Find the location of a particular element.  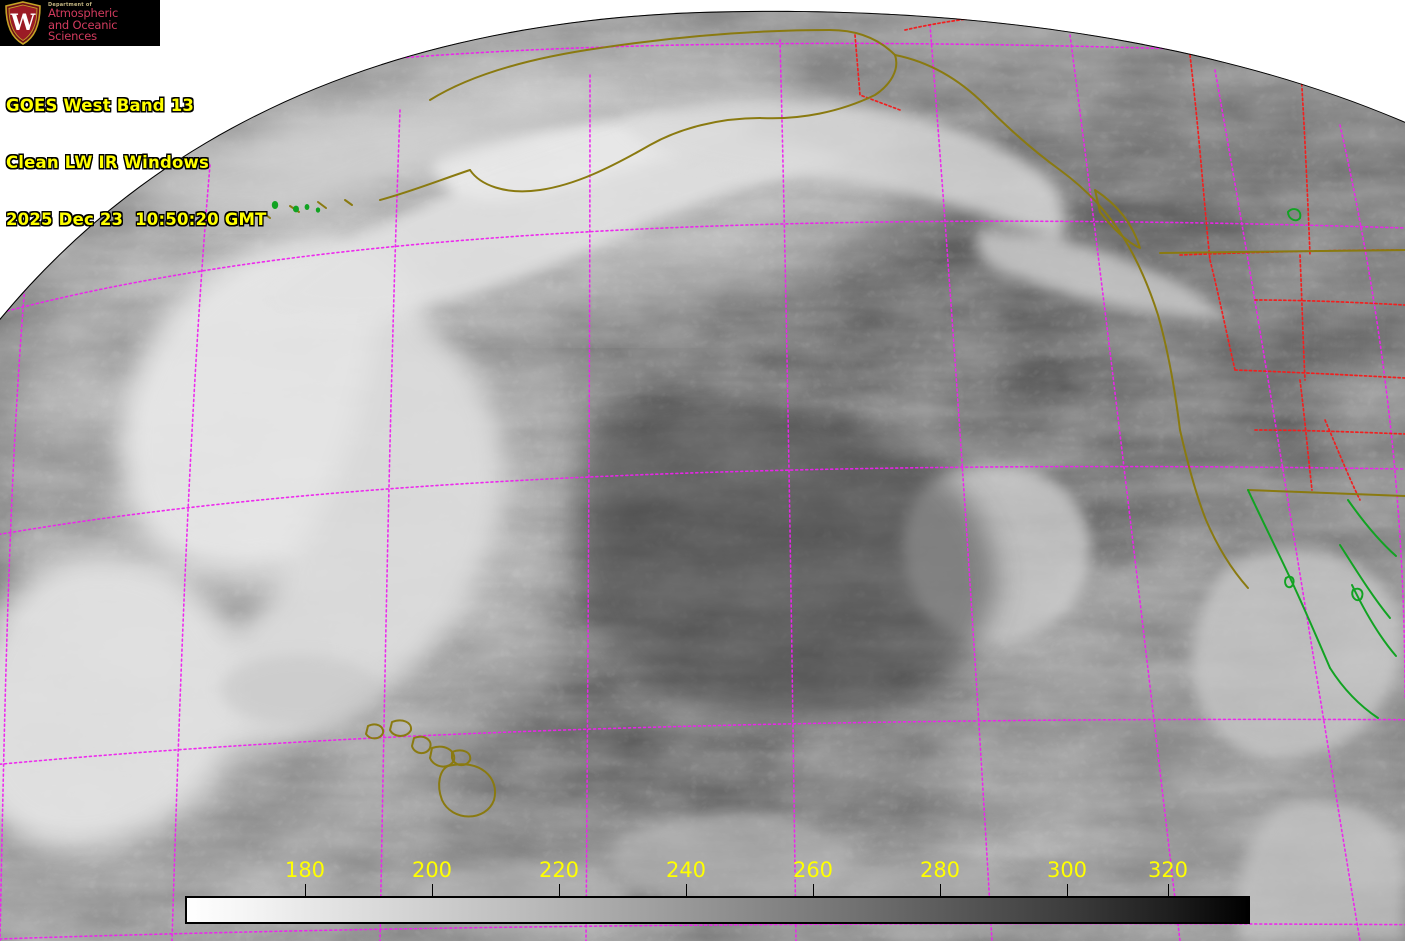

aleutian-green-islets is located at coordinates (296, 207).